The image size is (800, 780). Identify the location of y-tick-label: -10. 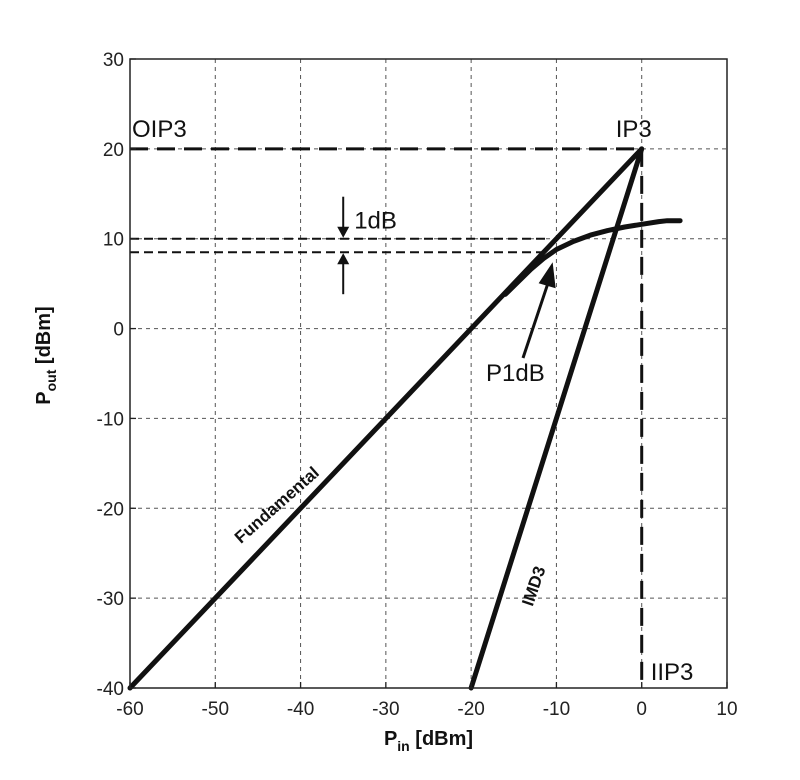
(110, 419).